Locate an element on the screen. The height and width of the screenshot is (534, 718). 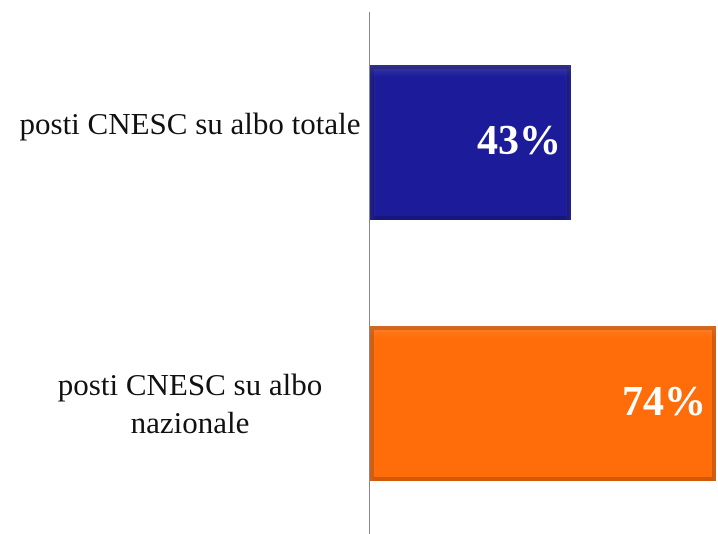
data-label: 74% is located at coordinates (664, 401).